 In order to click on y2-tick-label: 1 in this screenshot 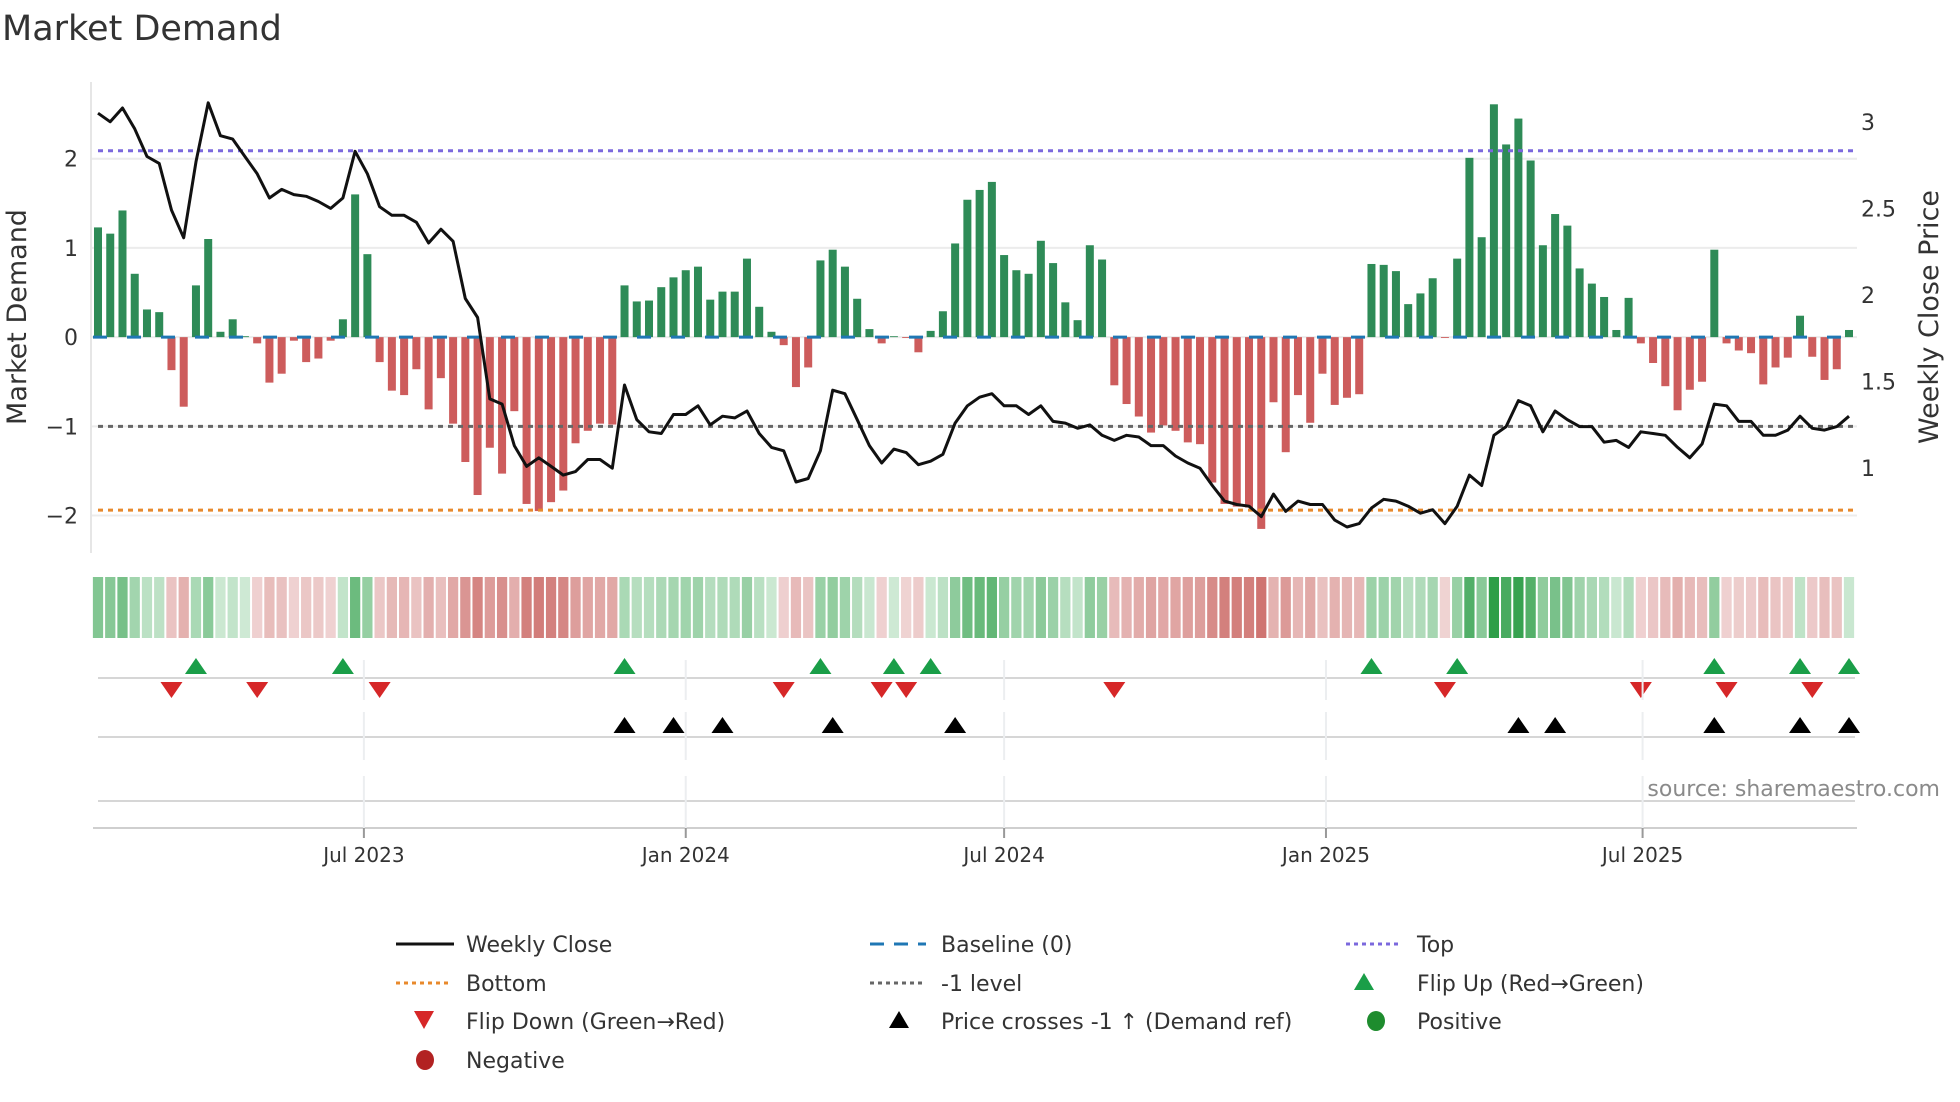, I will do `click(1868, 469)`.